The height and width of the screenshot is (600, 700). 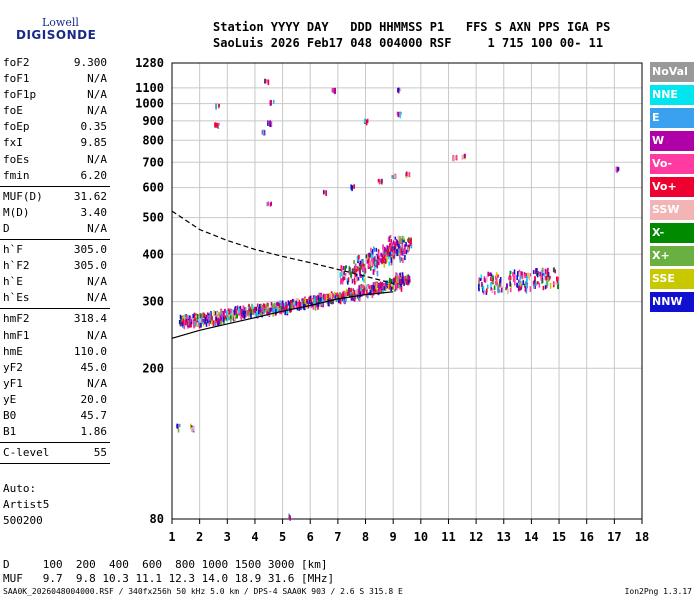 What do you see at coordinates (393, 537) in the screenshot?
I see `x-tick-label: 9` at bounding box center [393, 537].